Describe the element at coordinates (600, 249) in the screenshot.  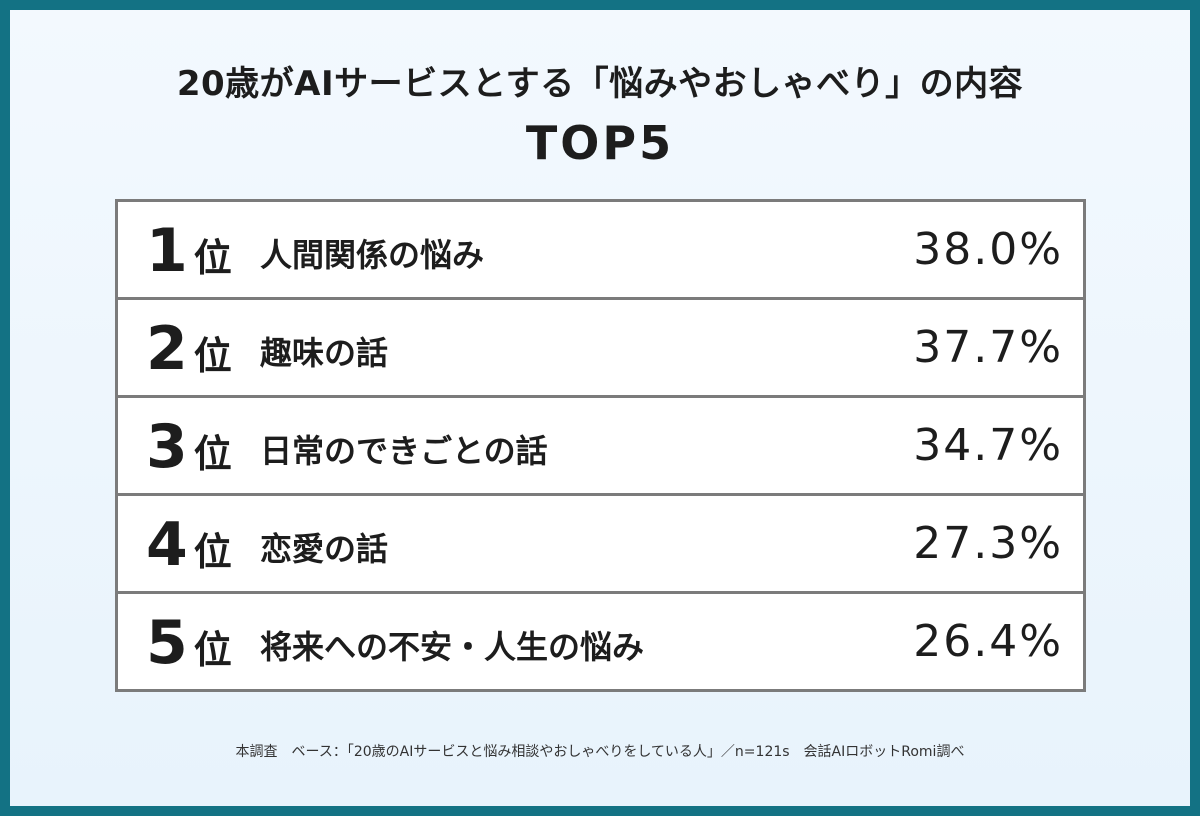
I see `ranking-row: 1 位 人間関係の悩み 38.0%` at that location.